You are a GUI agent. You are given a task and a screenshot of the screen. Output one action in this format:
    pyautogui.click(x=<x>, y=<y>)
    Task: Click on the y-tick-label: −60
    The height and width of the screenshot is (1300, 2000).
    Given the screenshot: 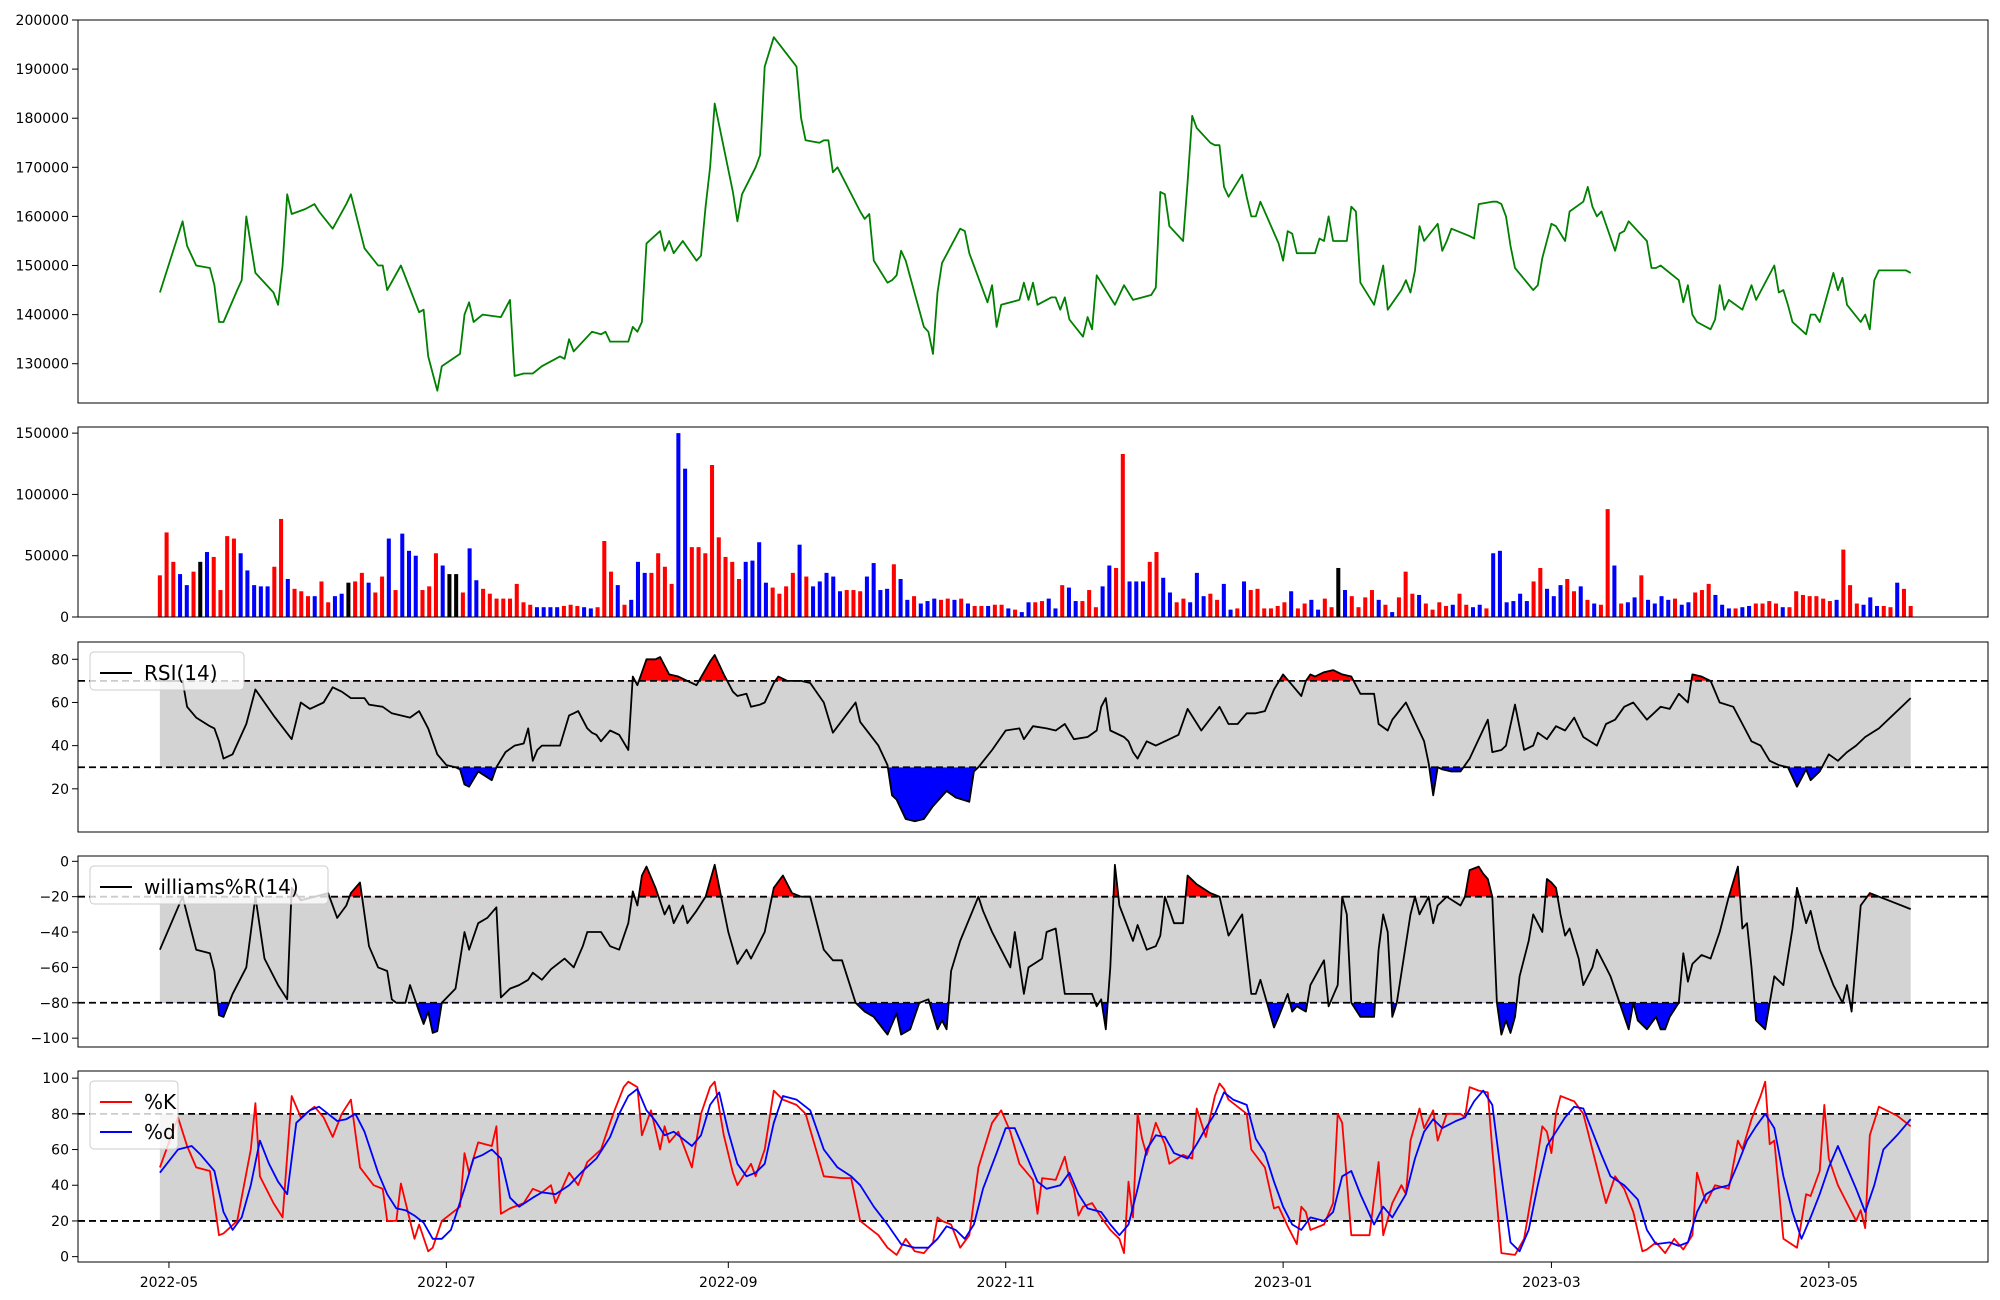 What is the action you would take?
    pyautogui.click(x=54, y=968)
    